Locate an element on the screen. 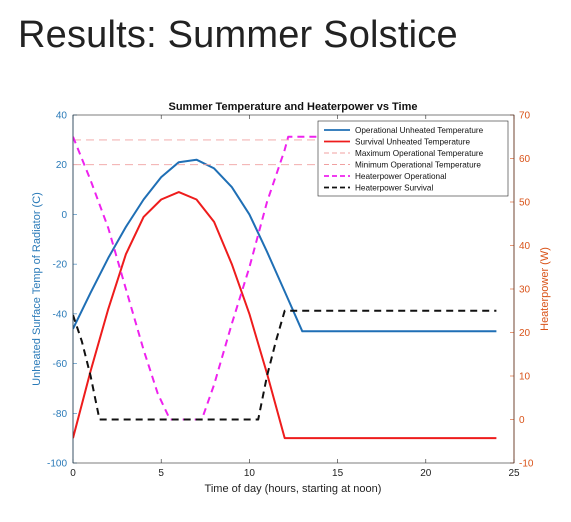 The width and height of the screenshot is (571, 522). y-tick-label-left: -80 is located at coordinates (60, 414).